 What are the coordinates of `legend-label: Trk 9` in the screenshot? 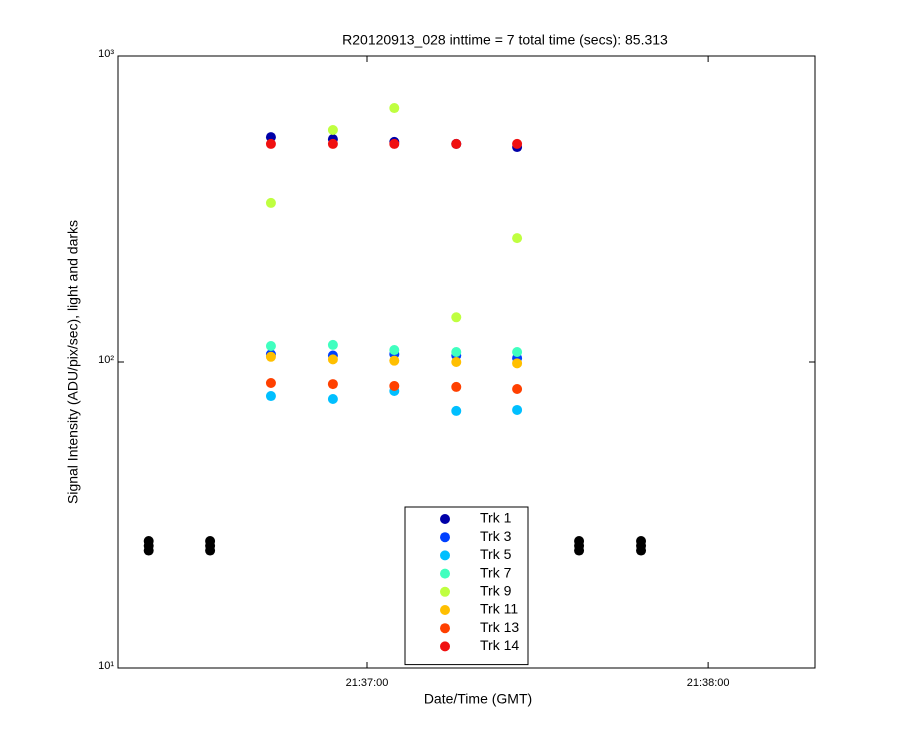 It's located at (496, 591).